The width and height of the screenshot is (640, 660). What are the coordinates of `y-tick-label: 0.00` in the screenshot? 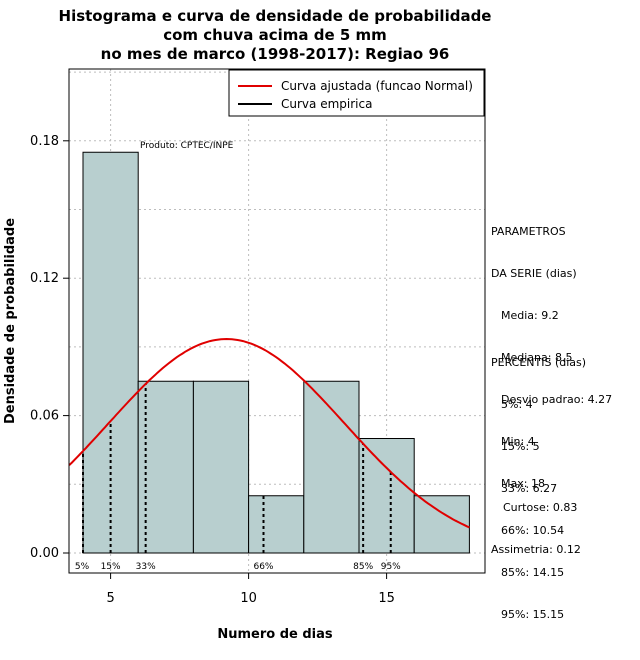 It's located at (44, 553).